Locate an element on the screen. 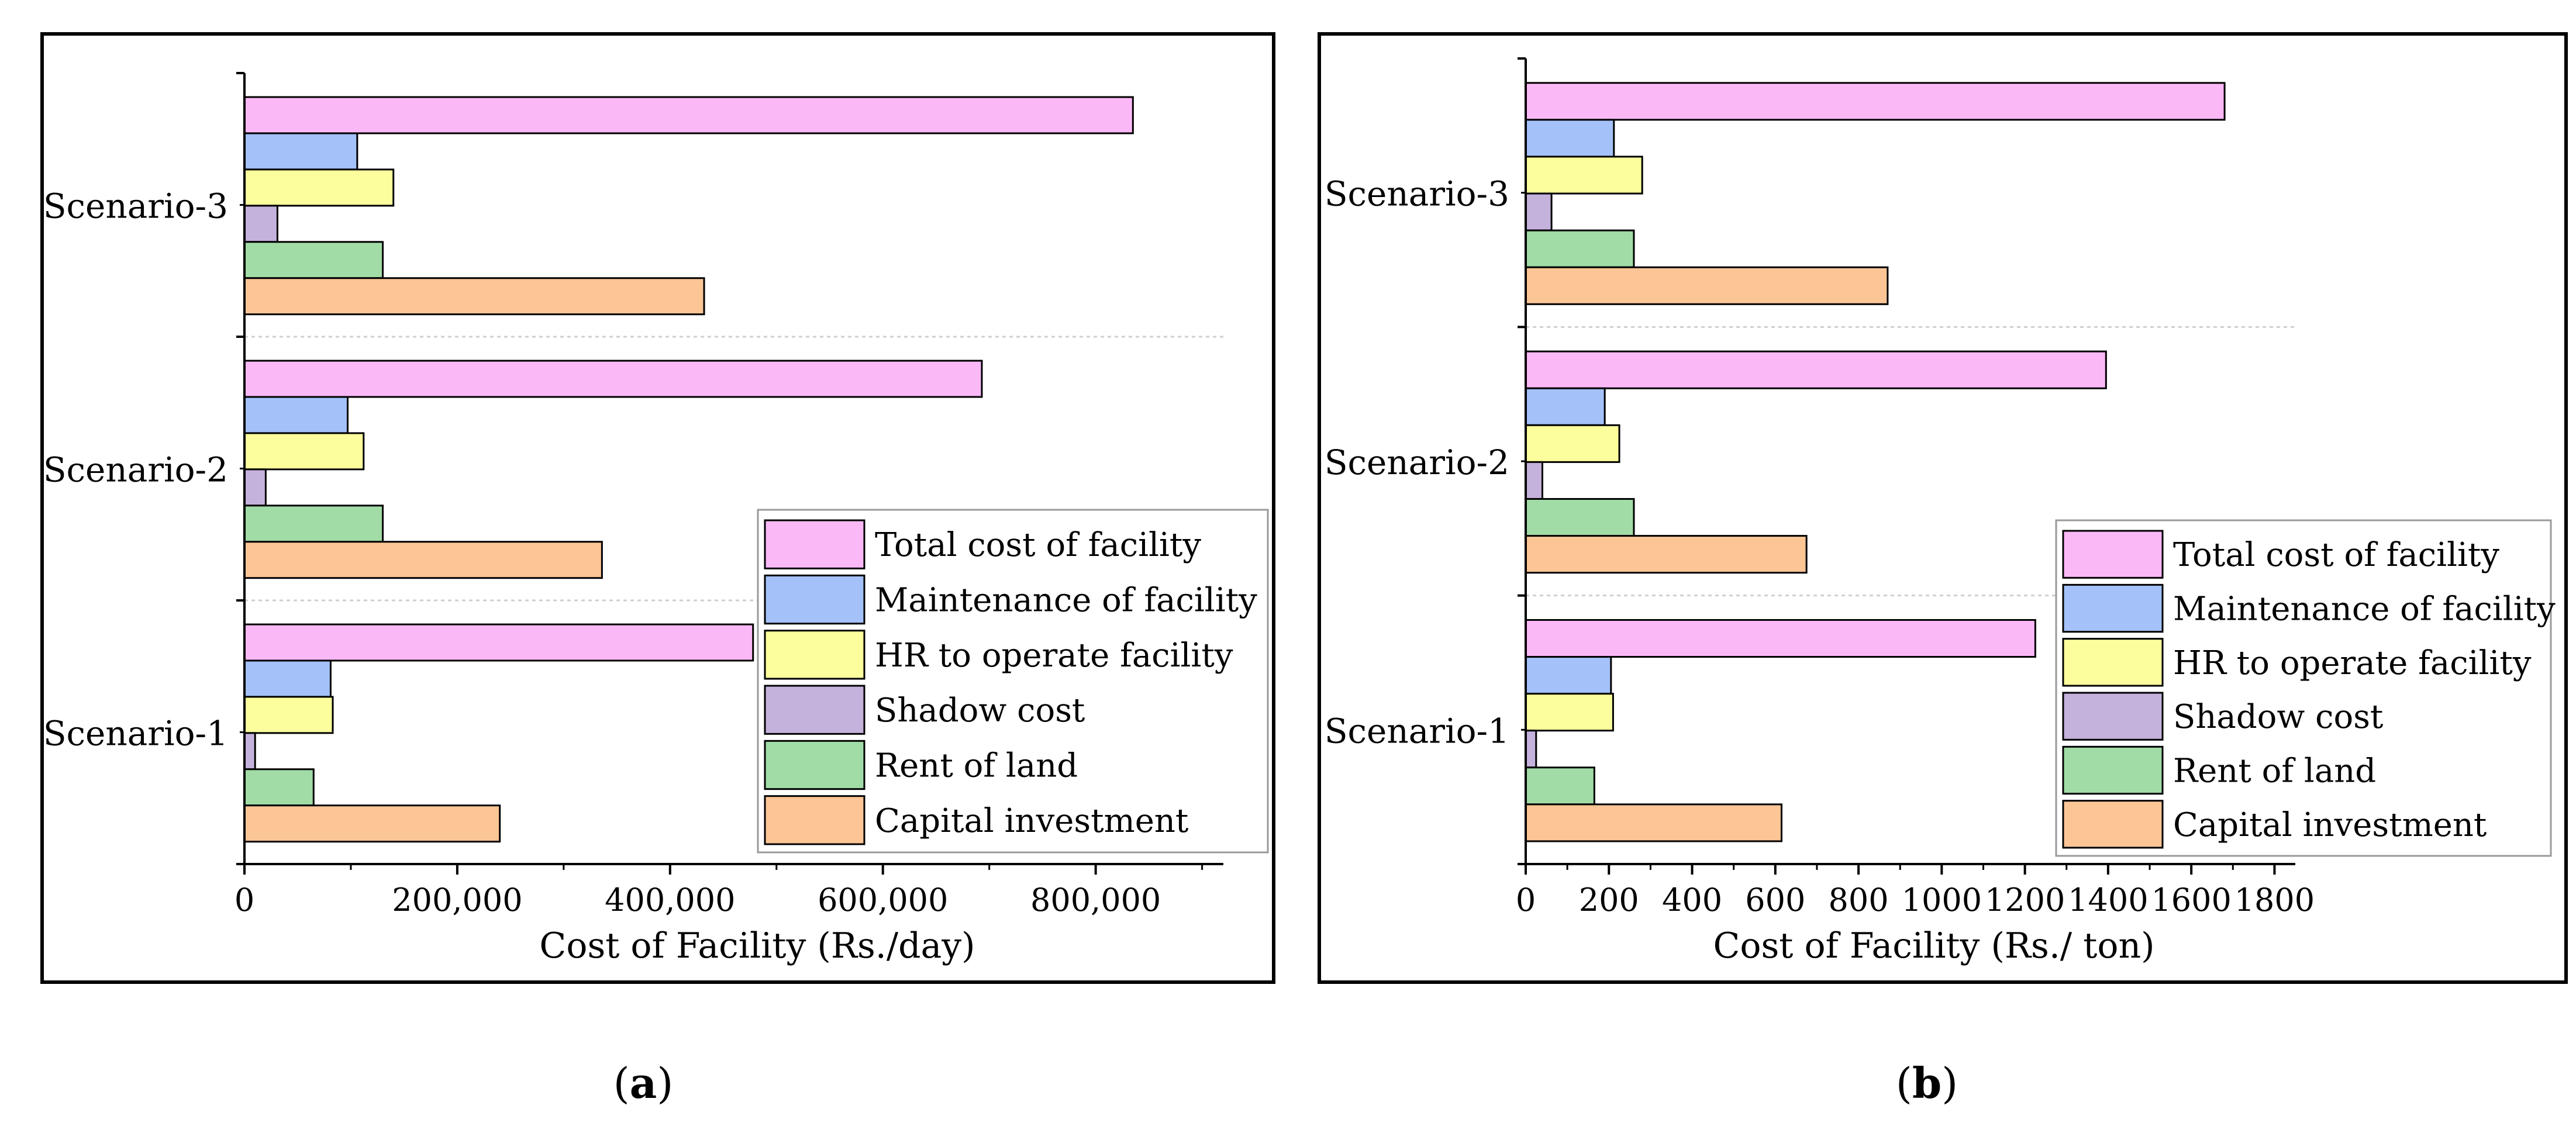  chart-b-x-tick-label: 600 is located at coordinates (1775, 900).